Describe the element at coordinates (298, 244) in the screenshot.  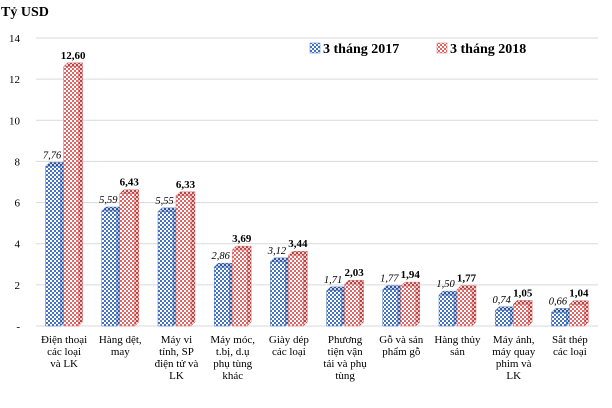
I see `data-label-2018: 3,44` at that location.